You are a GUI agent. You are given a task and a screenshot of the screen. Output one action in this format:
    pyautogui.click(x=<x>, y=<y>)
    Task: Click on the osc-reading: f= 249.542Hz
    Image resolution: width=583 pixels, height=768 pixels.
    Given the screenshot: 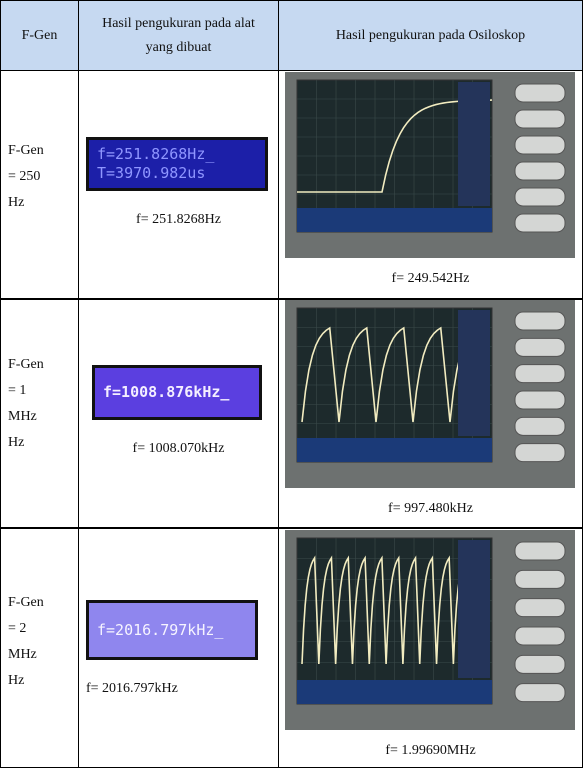 What is the action you would take?
    pyautogui.click(x=430, y=278)
    